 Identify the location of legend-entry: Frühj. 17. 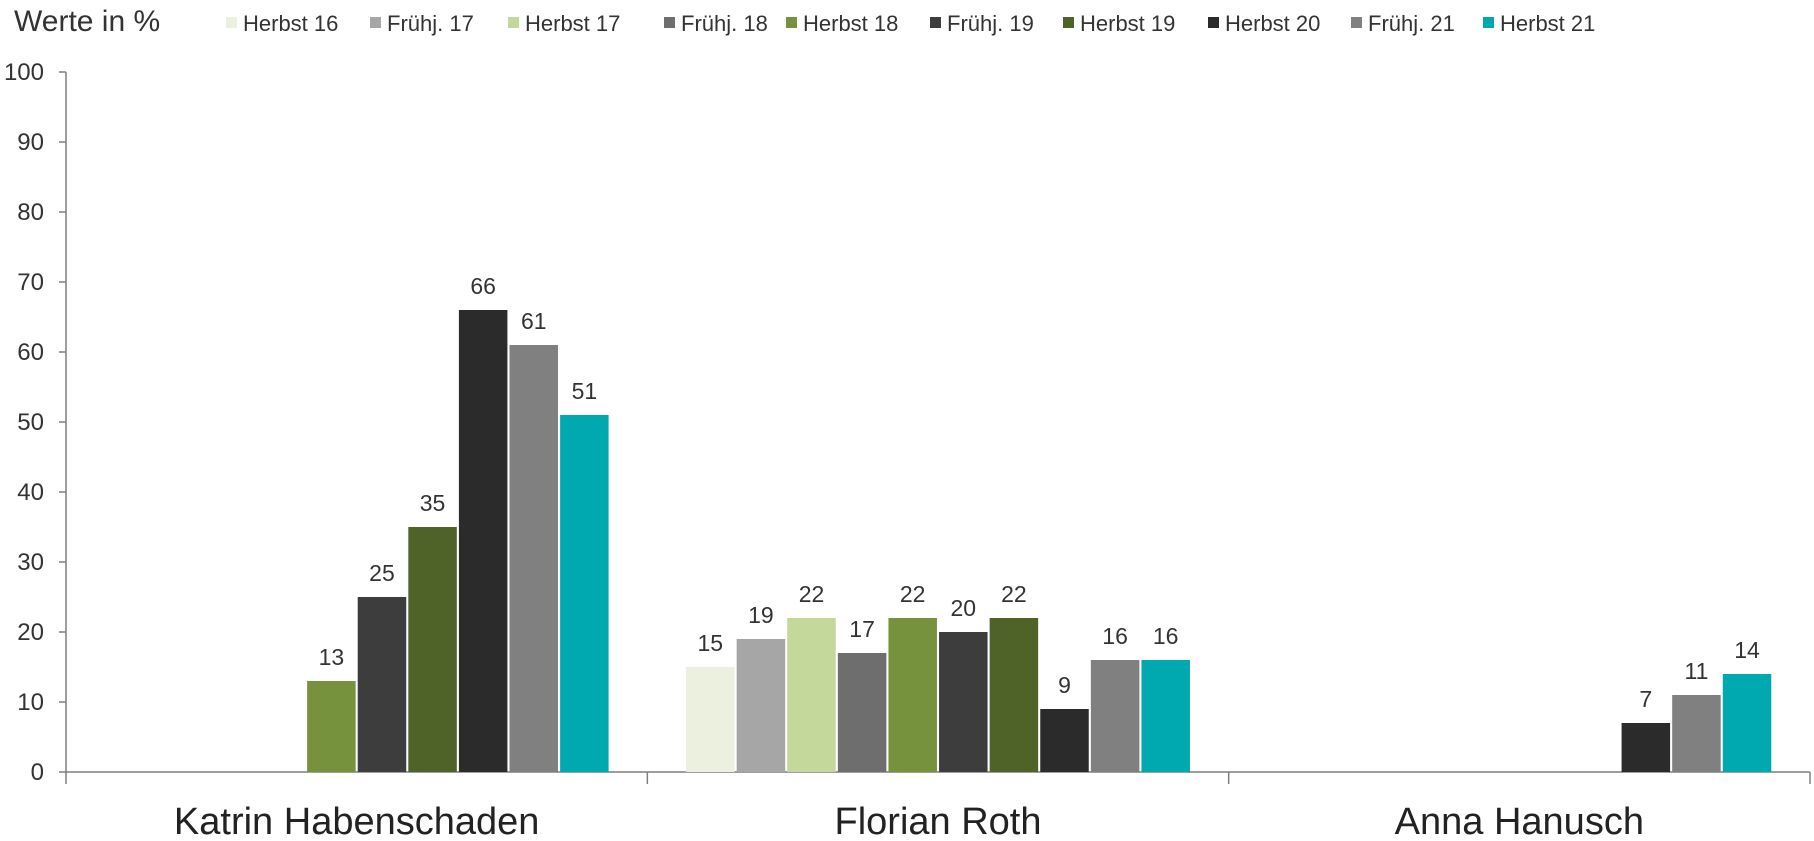
(430, 23).